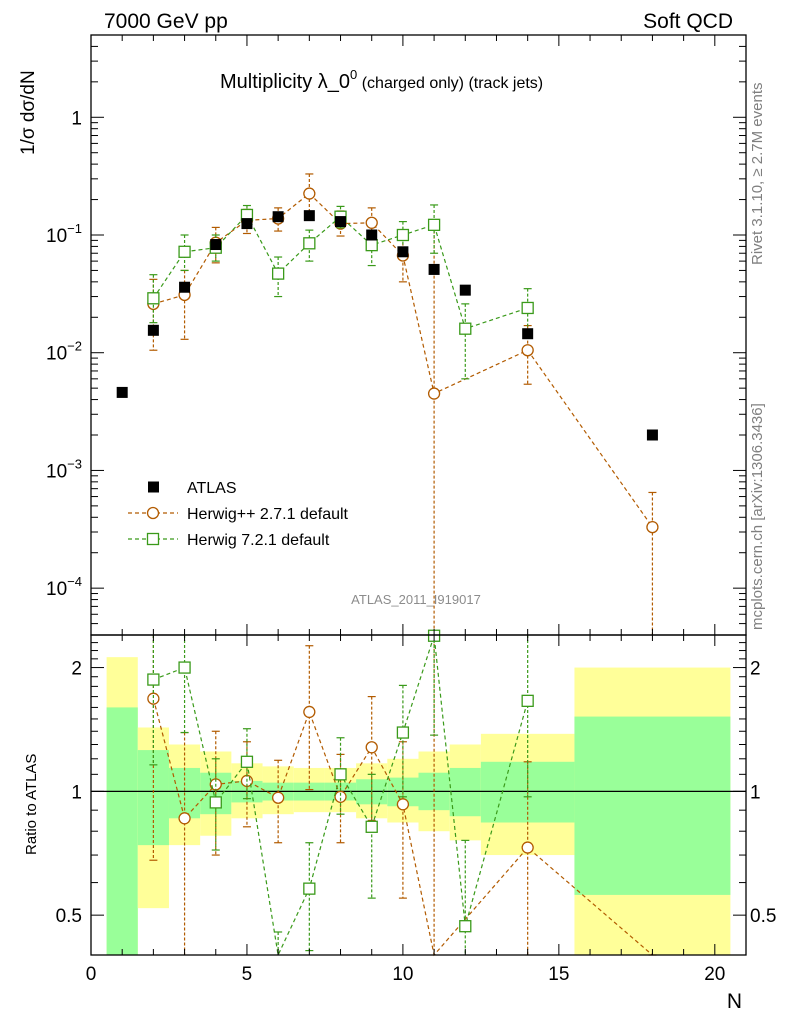 The width and height of the screenshot is (786, 1024). What do you see at coordinates (763, 916) in the screenshot?
I see `ratio-y-tick-label-right: 0.5` at bounding box center [763, 916].